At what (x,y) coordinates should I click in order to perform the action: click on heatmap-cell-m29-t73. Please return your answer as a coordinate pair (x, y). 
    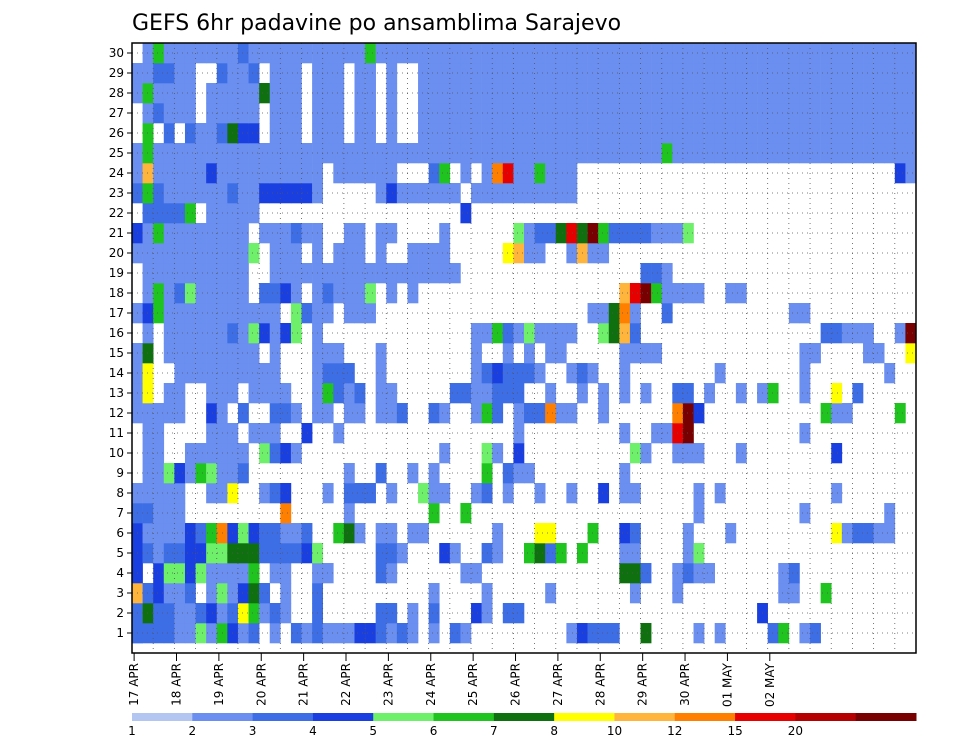
    Looking at the image, I should click on (900, 73).